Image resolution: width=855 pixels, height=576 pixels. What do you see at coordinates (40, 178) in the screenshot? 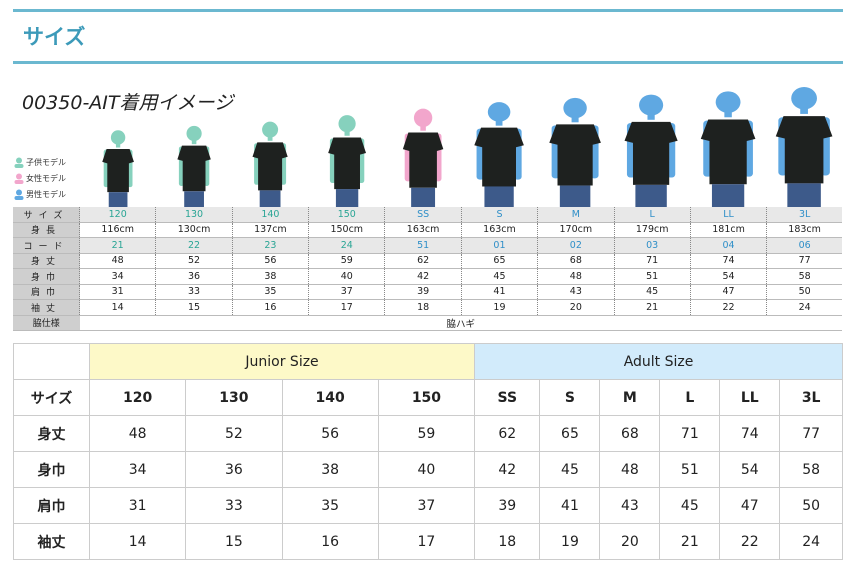
I see `legend-item: 女性モデル` at bounding box center [40, 178].